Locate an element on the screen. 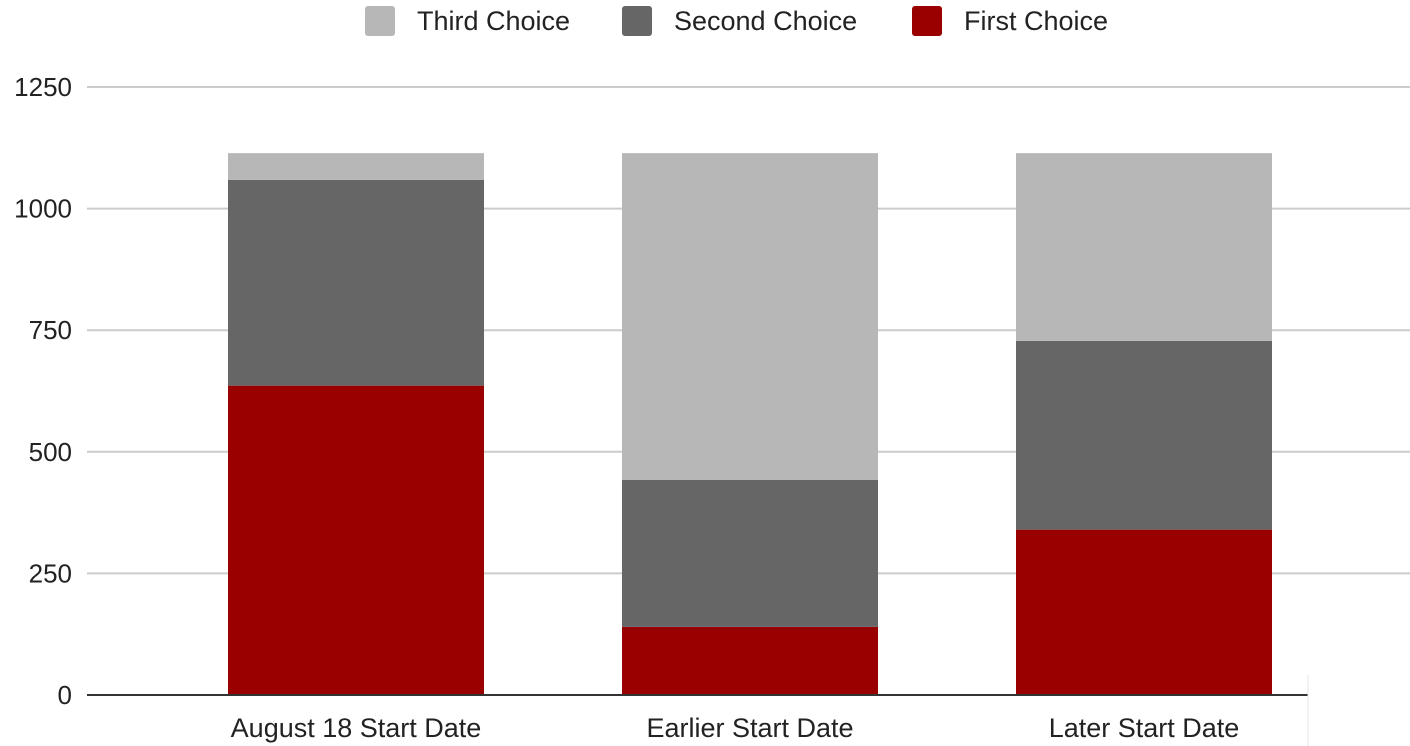 The height and width of the screenshot is (746, 1410). x-category-label: Later Start Date is located at coordinates (1144, 728).